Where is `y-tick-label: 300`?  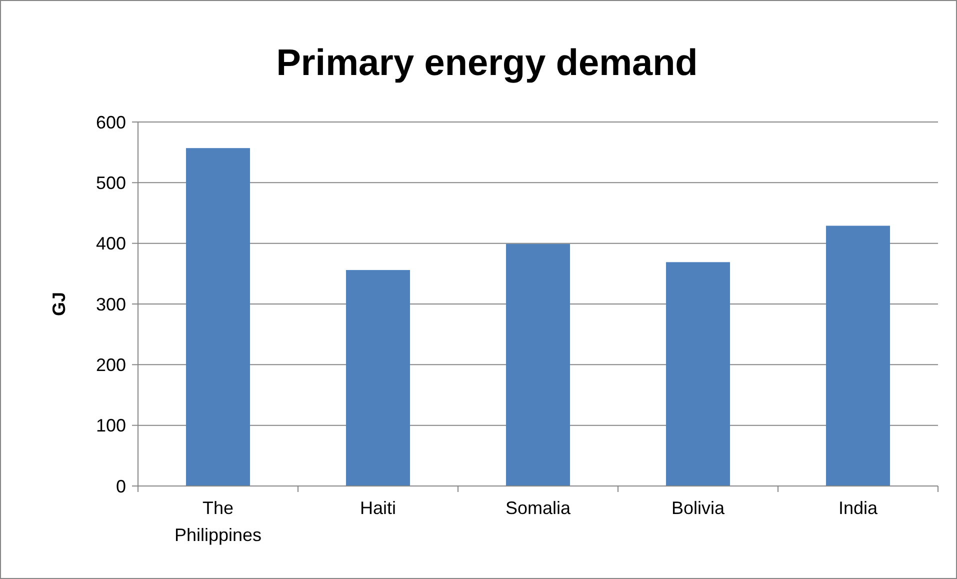
y-tick-label: 300 is located at coordinates (111, 304).